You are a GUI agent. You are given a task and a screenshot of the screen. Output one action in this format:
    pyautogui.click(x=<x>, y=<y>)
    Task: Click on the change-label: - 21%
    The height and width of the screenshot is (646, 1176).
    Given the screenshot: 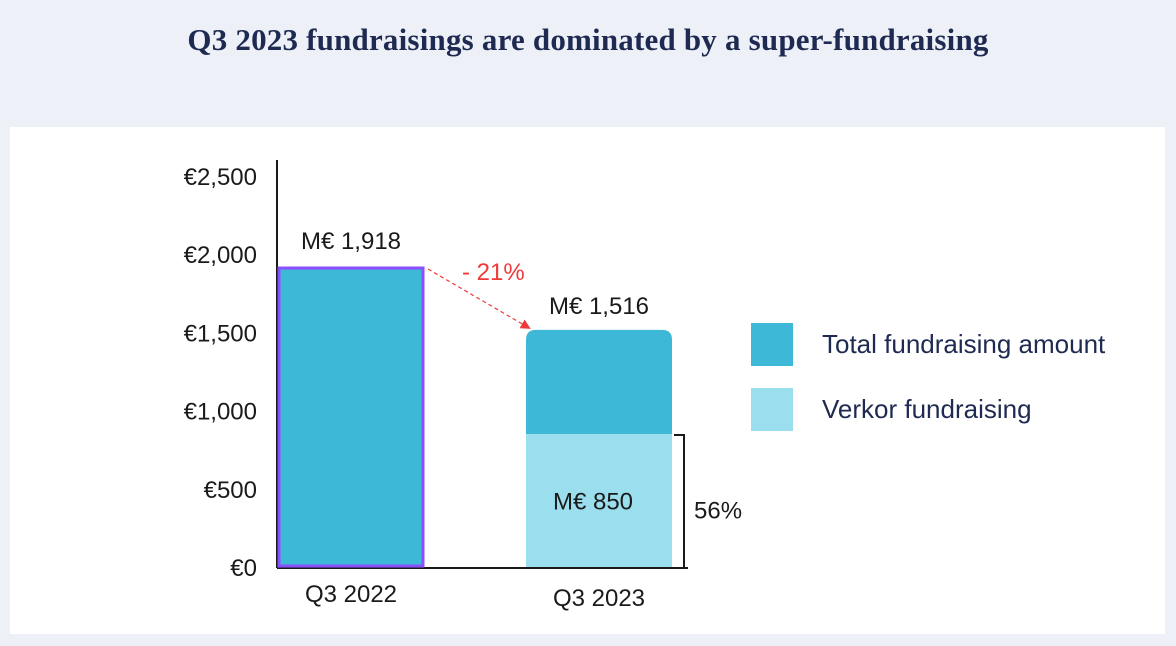 What is the action you would take?
    pyautogui.click(x=493, y=272)
    